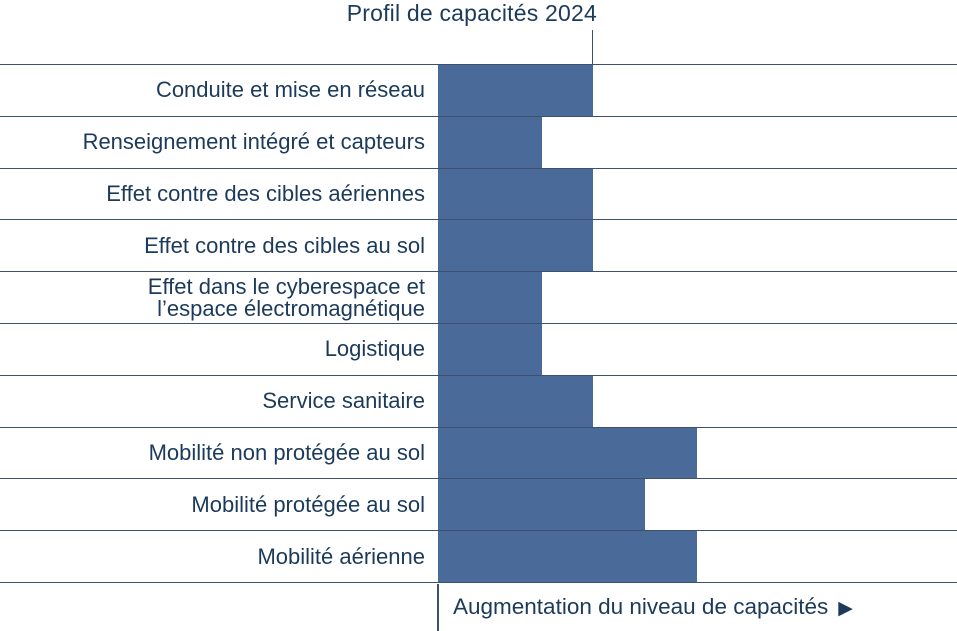 Image resolution: width=957 pixels, height=631 pixels. I want to click on chart-title: Profil de capacités 2024, so click(471, 13).